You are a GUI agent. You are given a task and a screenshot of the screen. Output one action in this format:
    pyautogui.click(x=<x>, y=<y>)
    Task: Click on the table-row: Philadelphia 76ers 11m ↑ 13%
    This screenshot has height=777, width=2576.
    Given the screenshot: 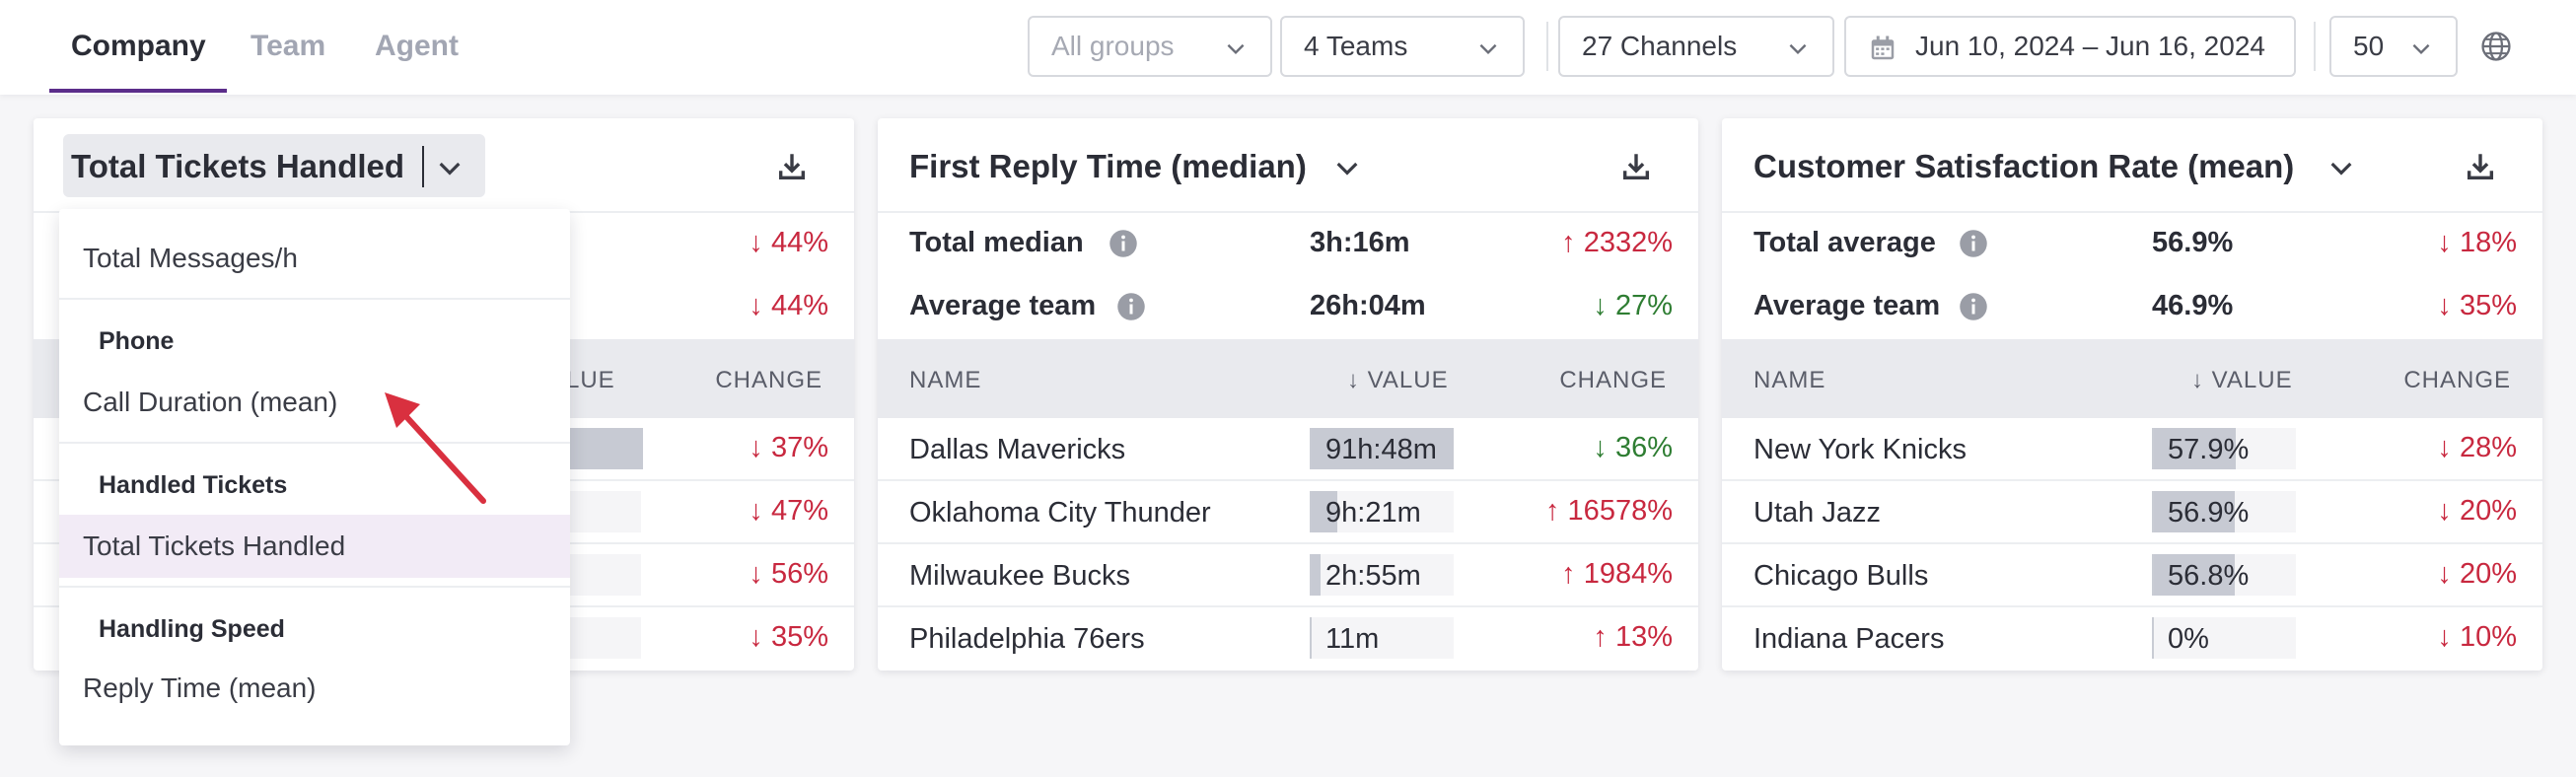 What is the action you would take?
    pyautogui.click(x=1288, y=639)
    